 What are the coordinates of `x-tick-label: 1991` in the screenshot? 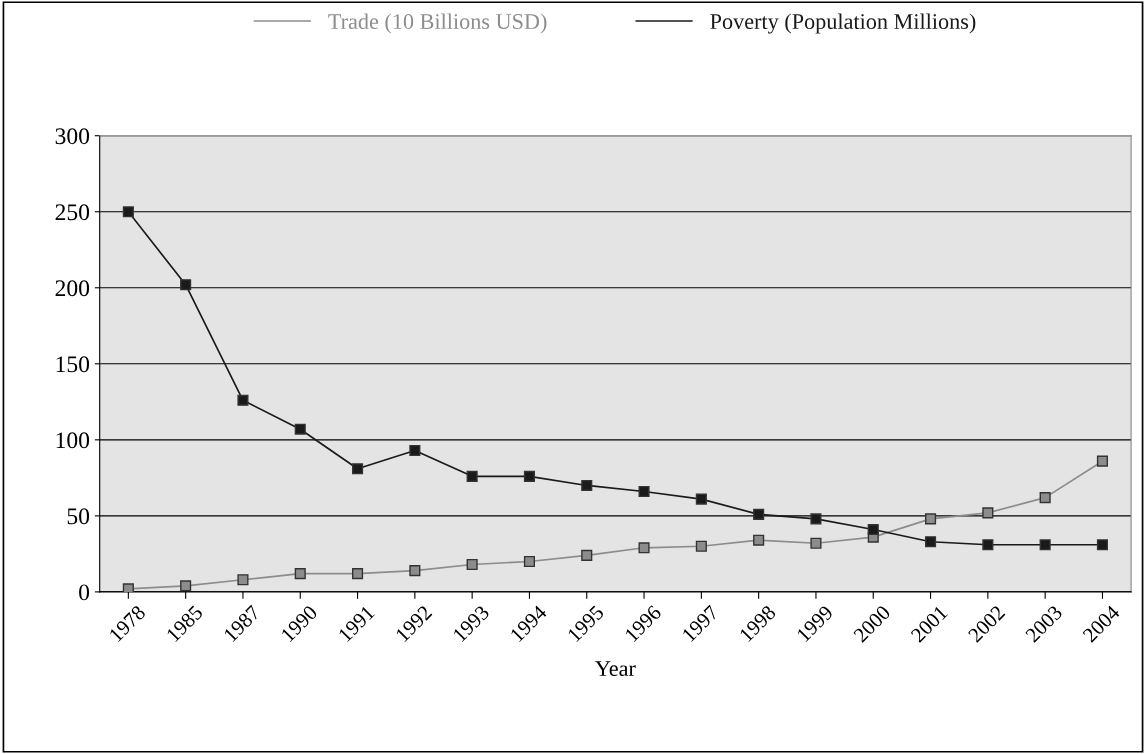 It's located at (356, 624).